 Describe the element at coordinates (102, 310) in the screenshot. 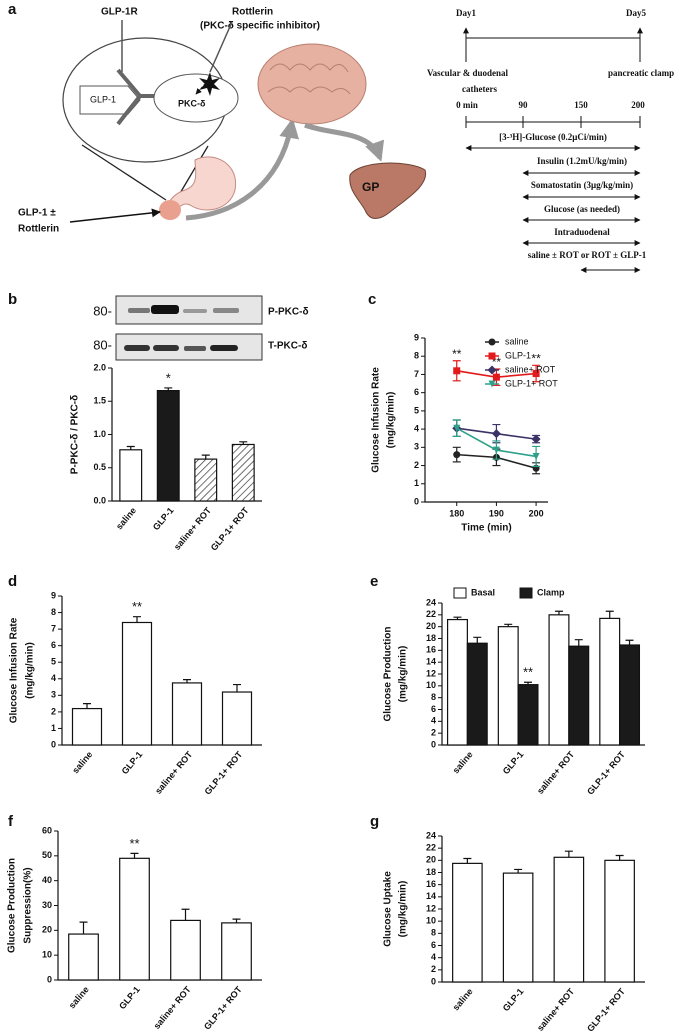

I see `blot-marker: 80-` at that location.